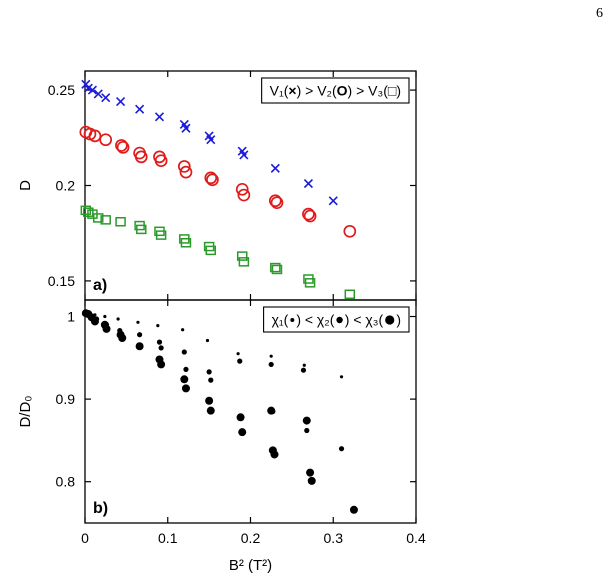 The image size is (616, 586). I want to click on x-tick-label-1: 0.1, so click(168, 538).